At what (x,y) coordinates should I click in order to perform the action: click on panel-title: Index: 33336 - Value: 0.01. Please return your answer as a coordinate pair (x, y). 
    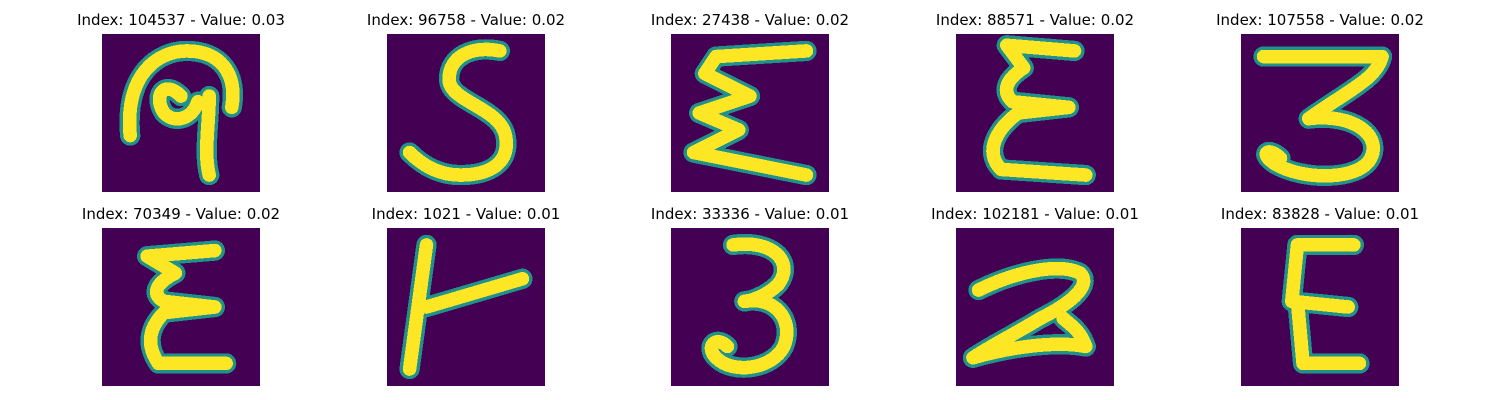
    Looking at the image, I should click on (750, 214).